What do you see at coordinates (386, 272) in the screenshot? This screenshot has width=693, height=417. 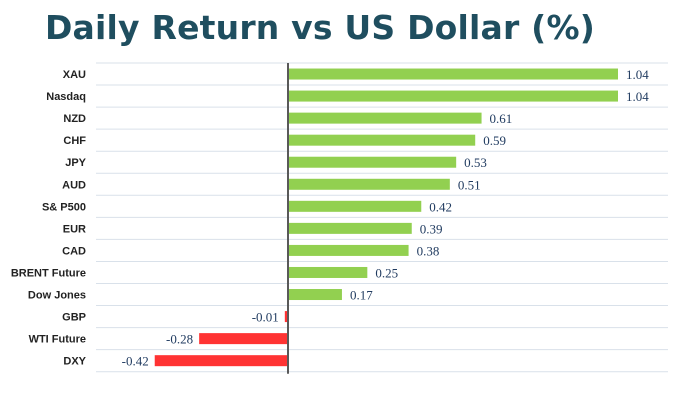 I see `data-label: 0.25` at bounding box center [386, 272].